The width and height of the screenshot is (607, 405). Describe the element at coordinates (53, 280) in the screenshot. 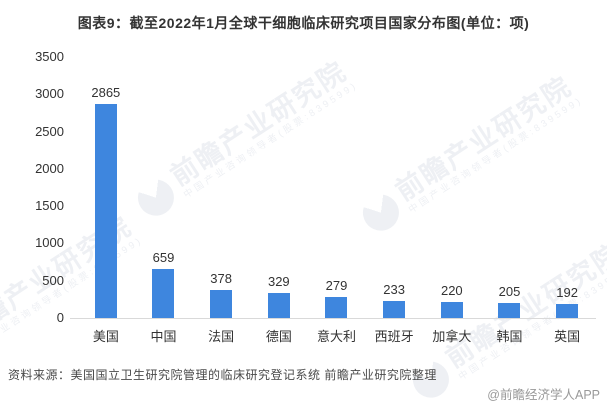

I see `y-tick-label: 500` at that location.